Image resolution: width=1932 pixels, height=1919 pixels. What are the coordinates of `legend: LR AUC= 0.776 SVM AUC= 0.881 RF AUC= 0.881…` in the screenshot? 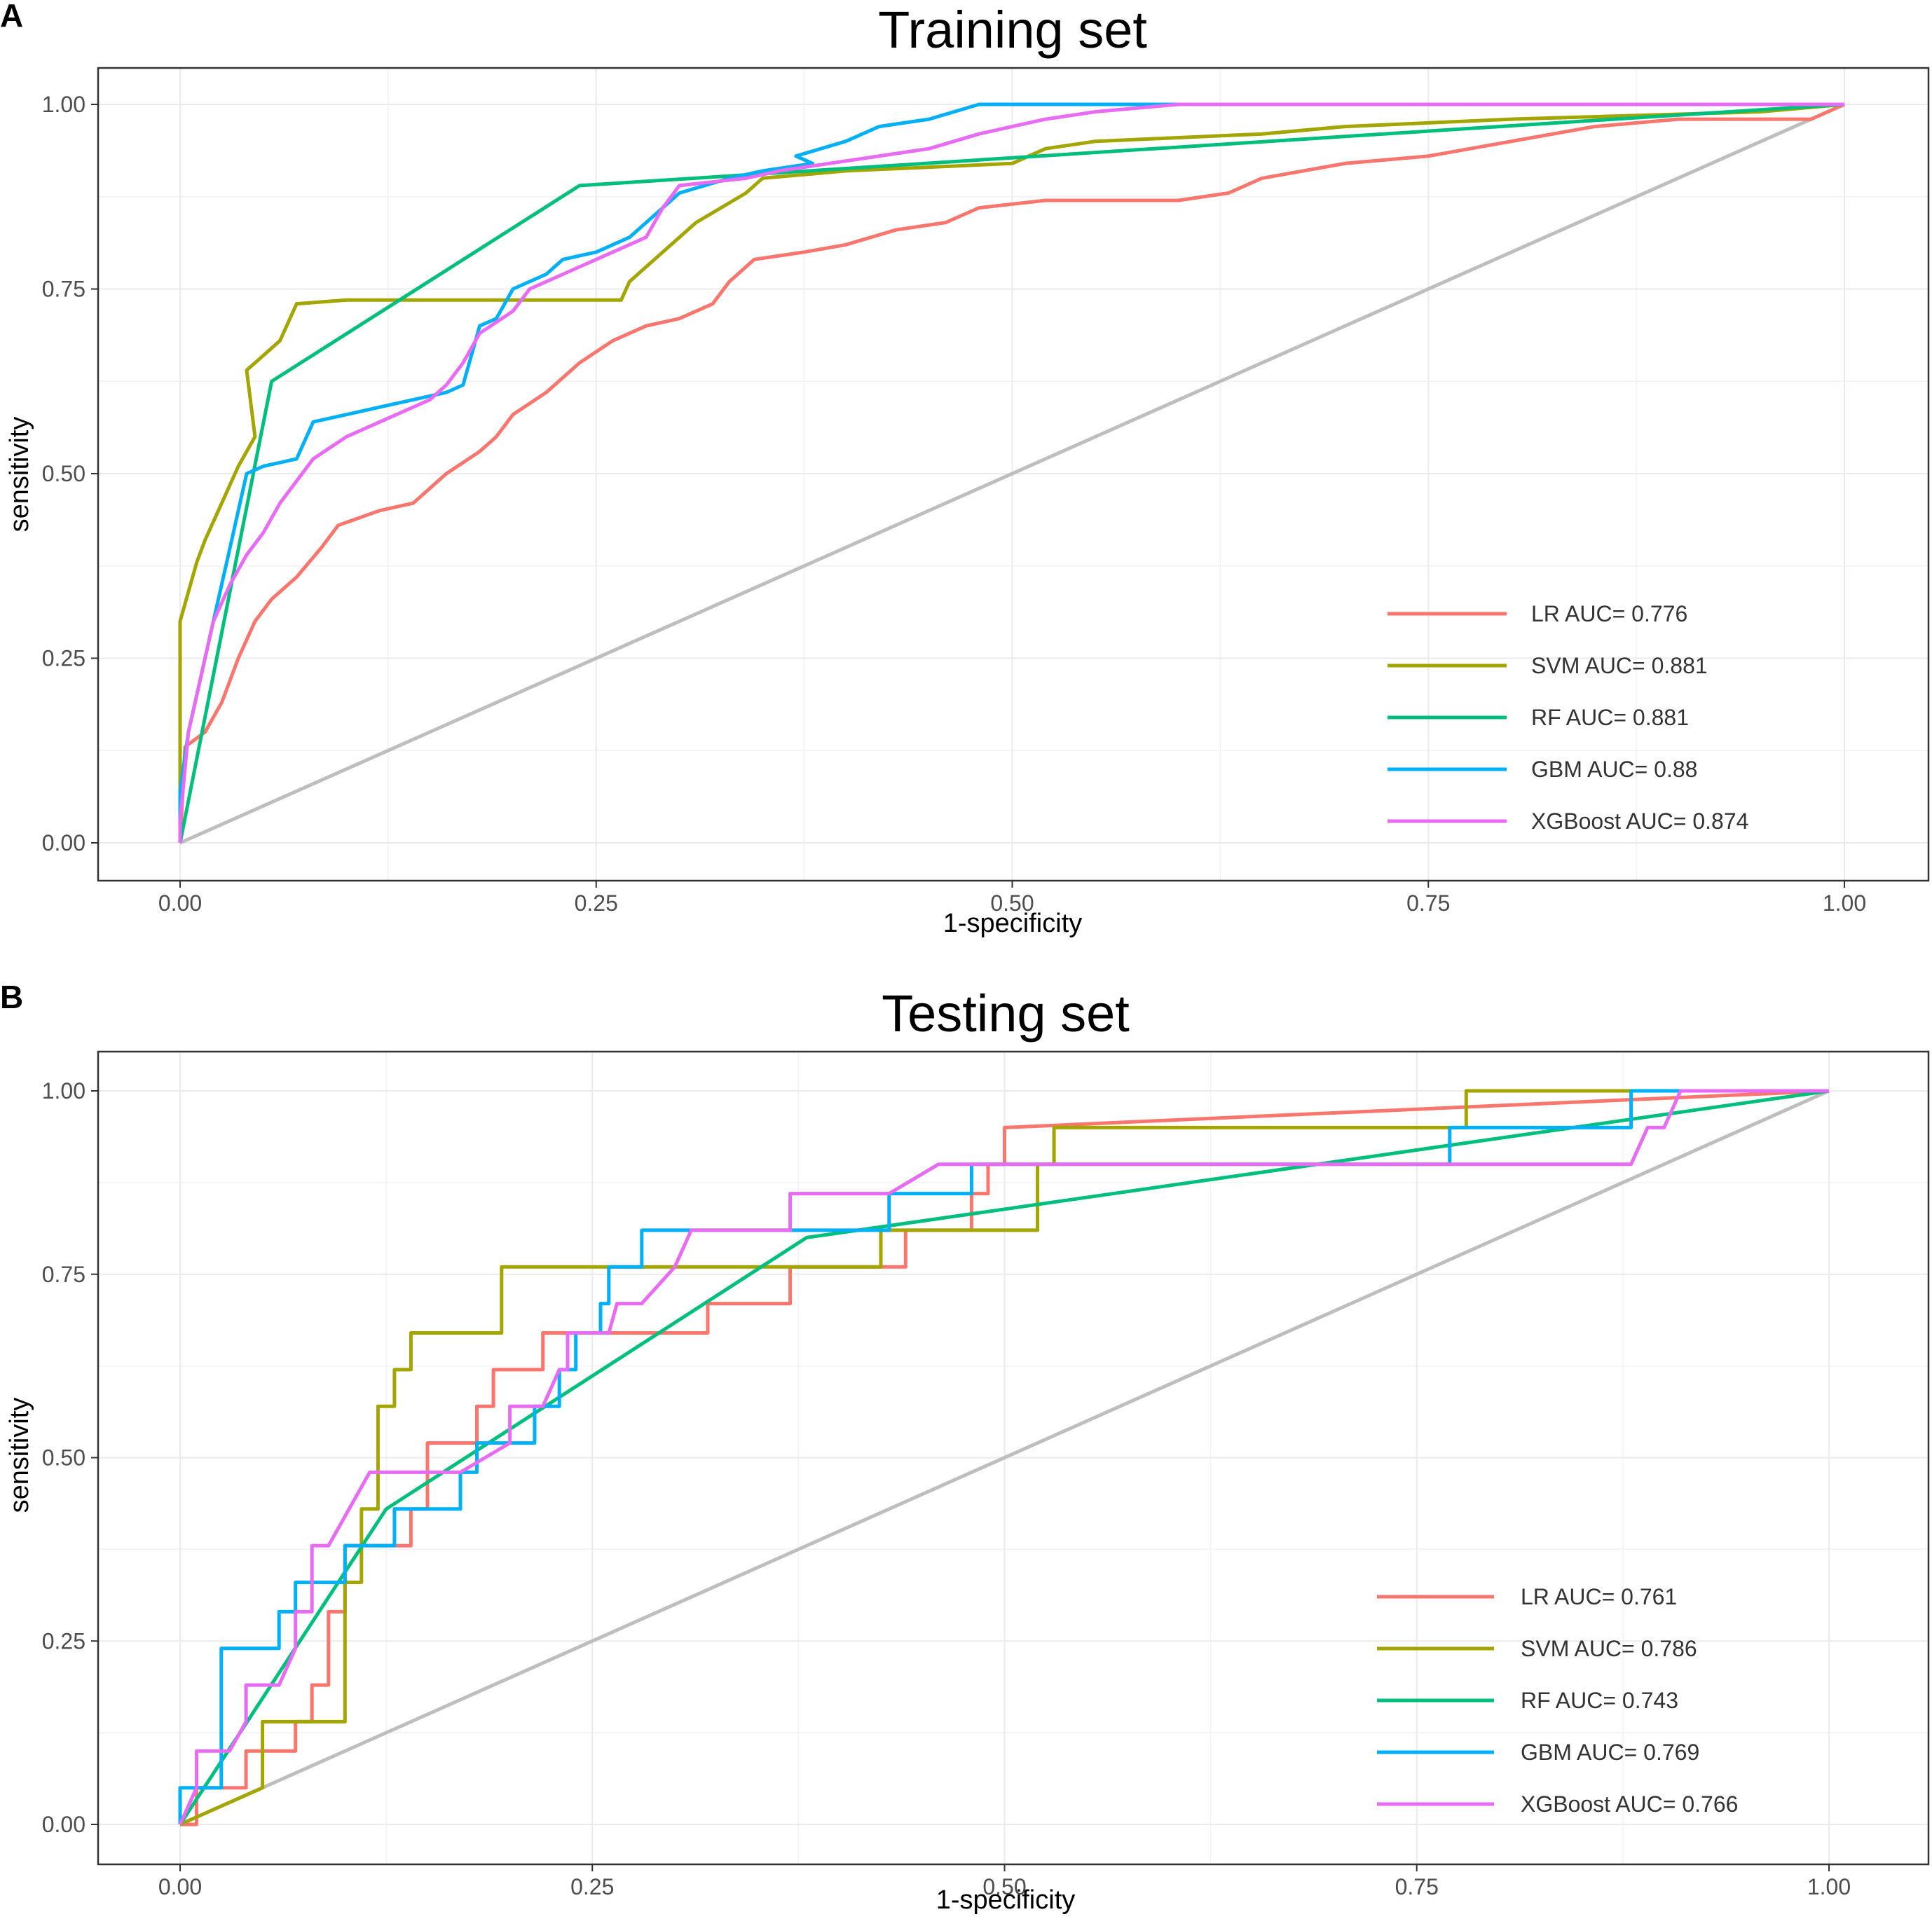 It's located at (1568, 718).